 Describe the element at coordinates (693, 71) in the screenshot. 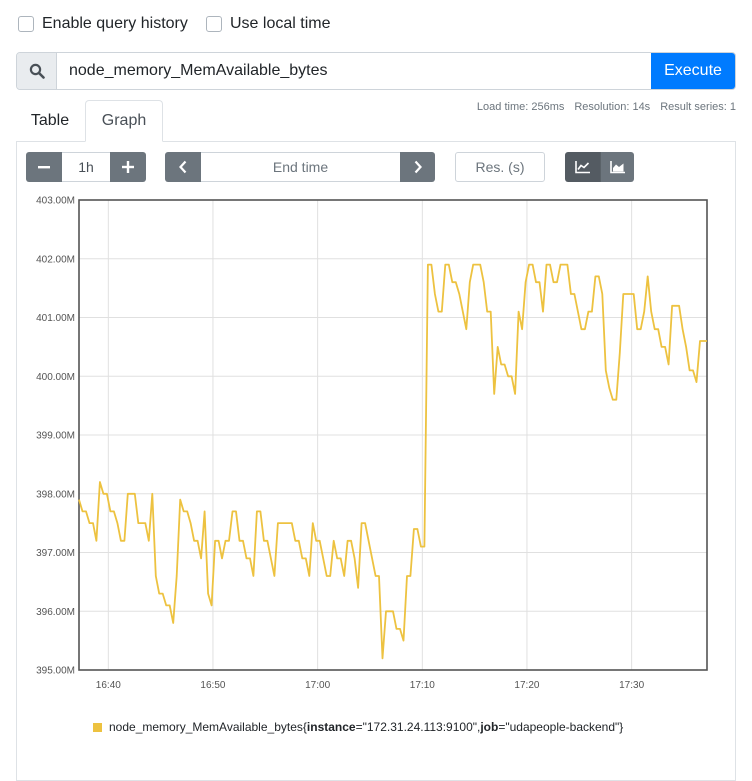

I see `execute-button: Execute` at that location.